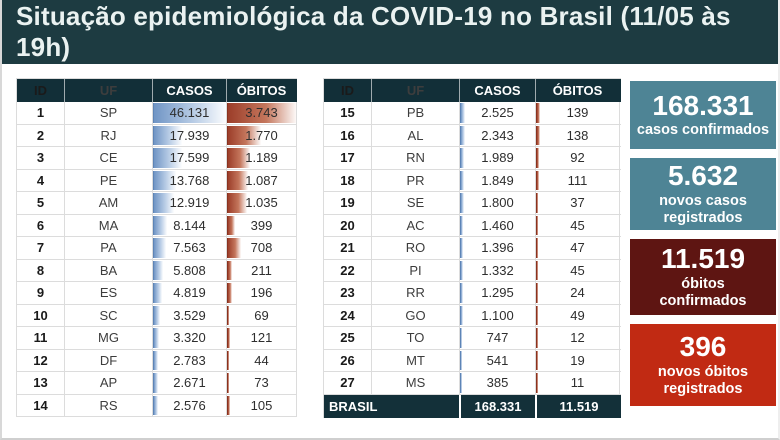 Image resolution: width=780 pixels, height=440 pixels. What do you see at coordinates (499, 406) in the screenshot?
I see `brasil-total-casos: 168.331` at bounding box center [499, 406].